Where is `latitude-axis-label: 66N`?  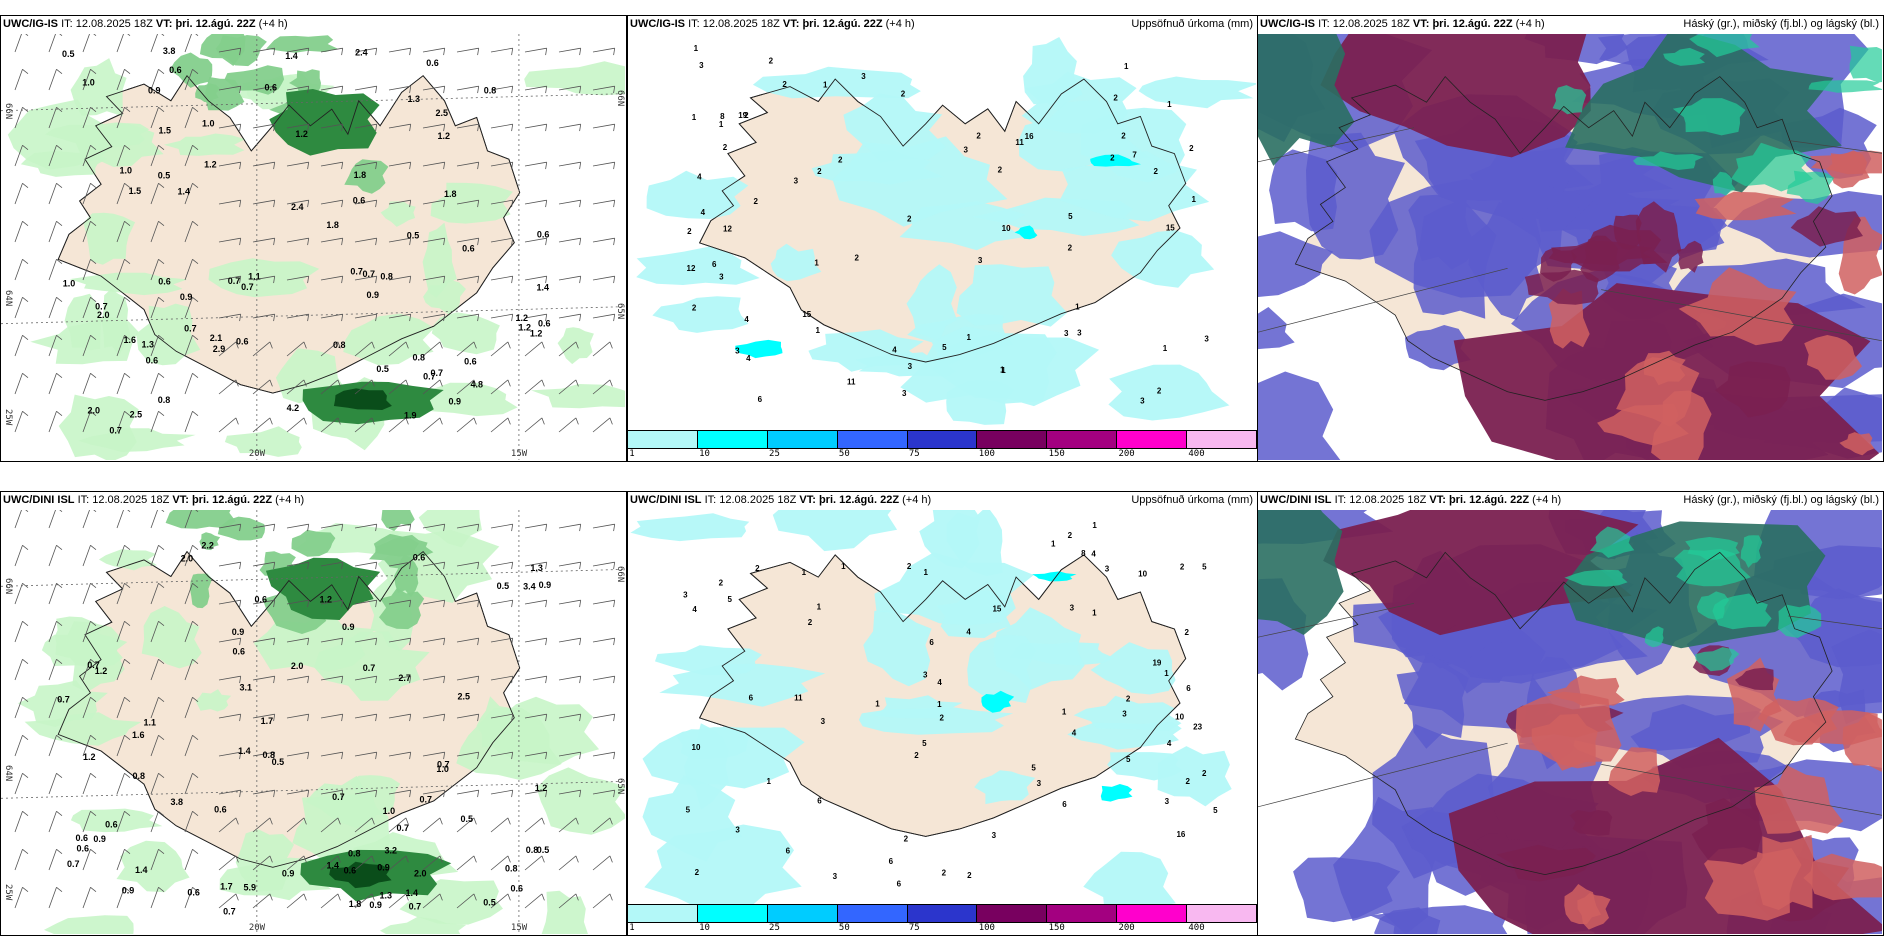 latitude-axis-label: 66N is located at coordinates (8, 110).